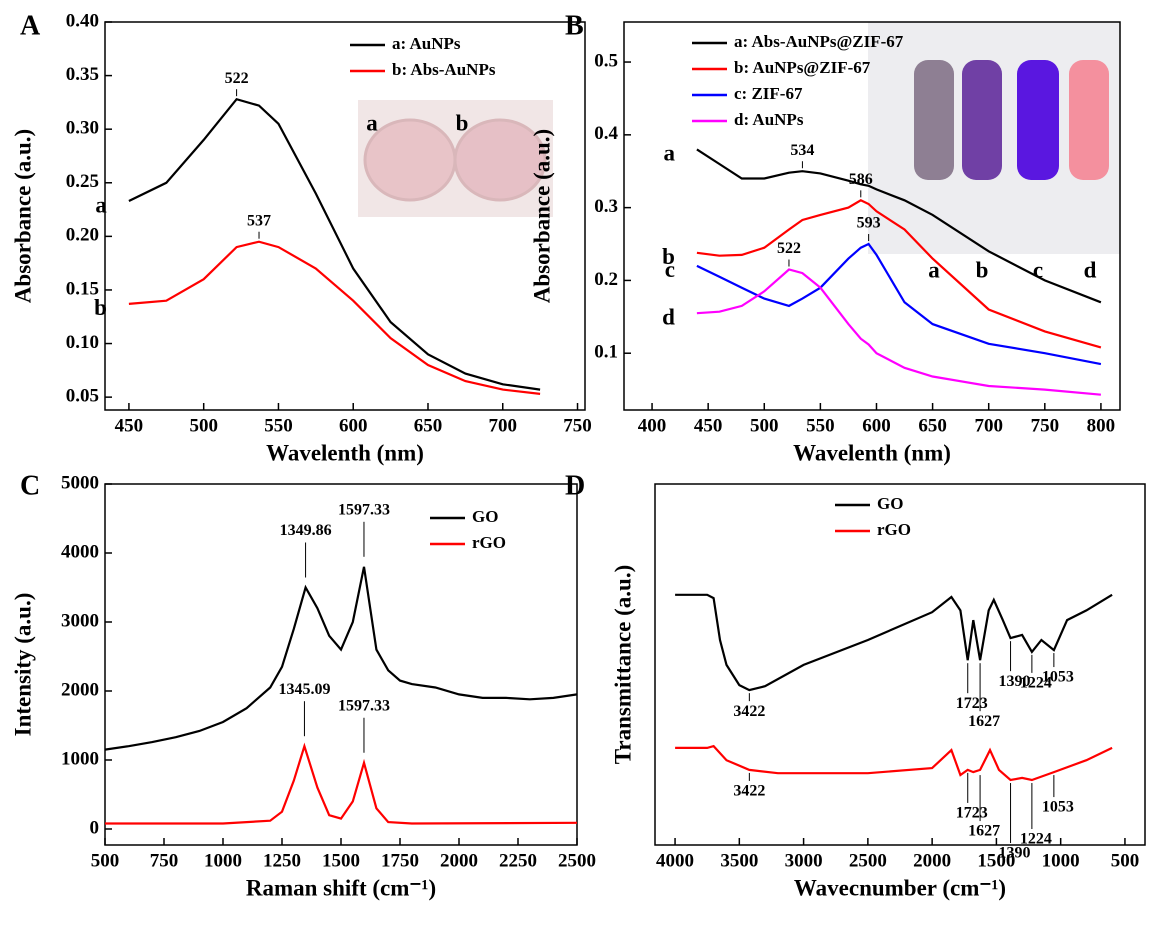  I want to click on y-tick-label: 5000, so click(80, 482).